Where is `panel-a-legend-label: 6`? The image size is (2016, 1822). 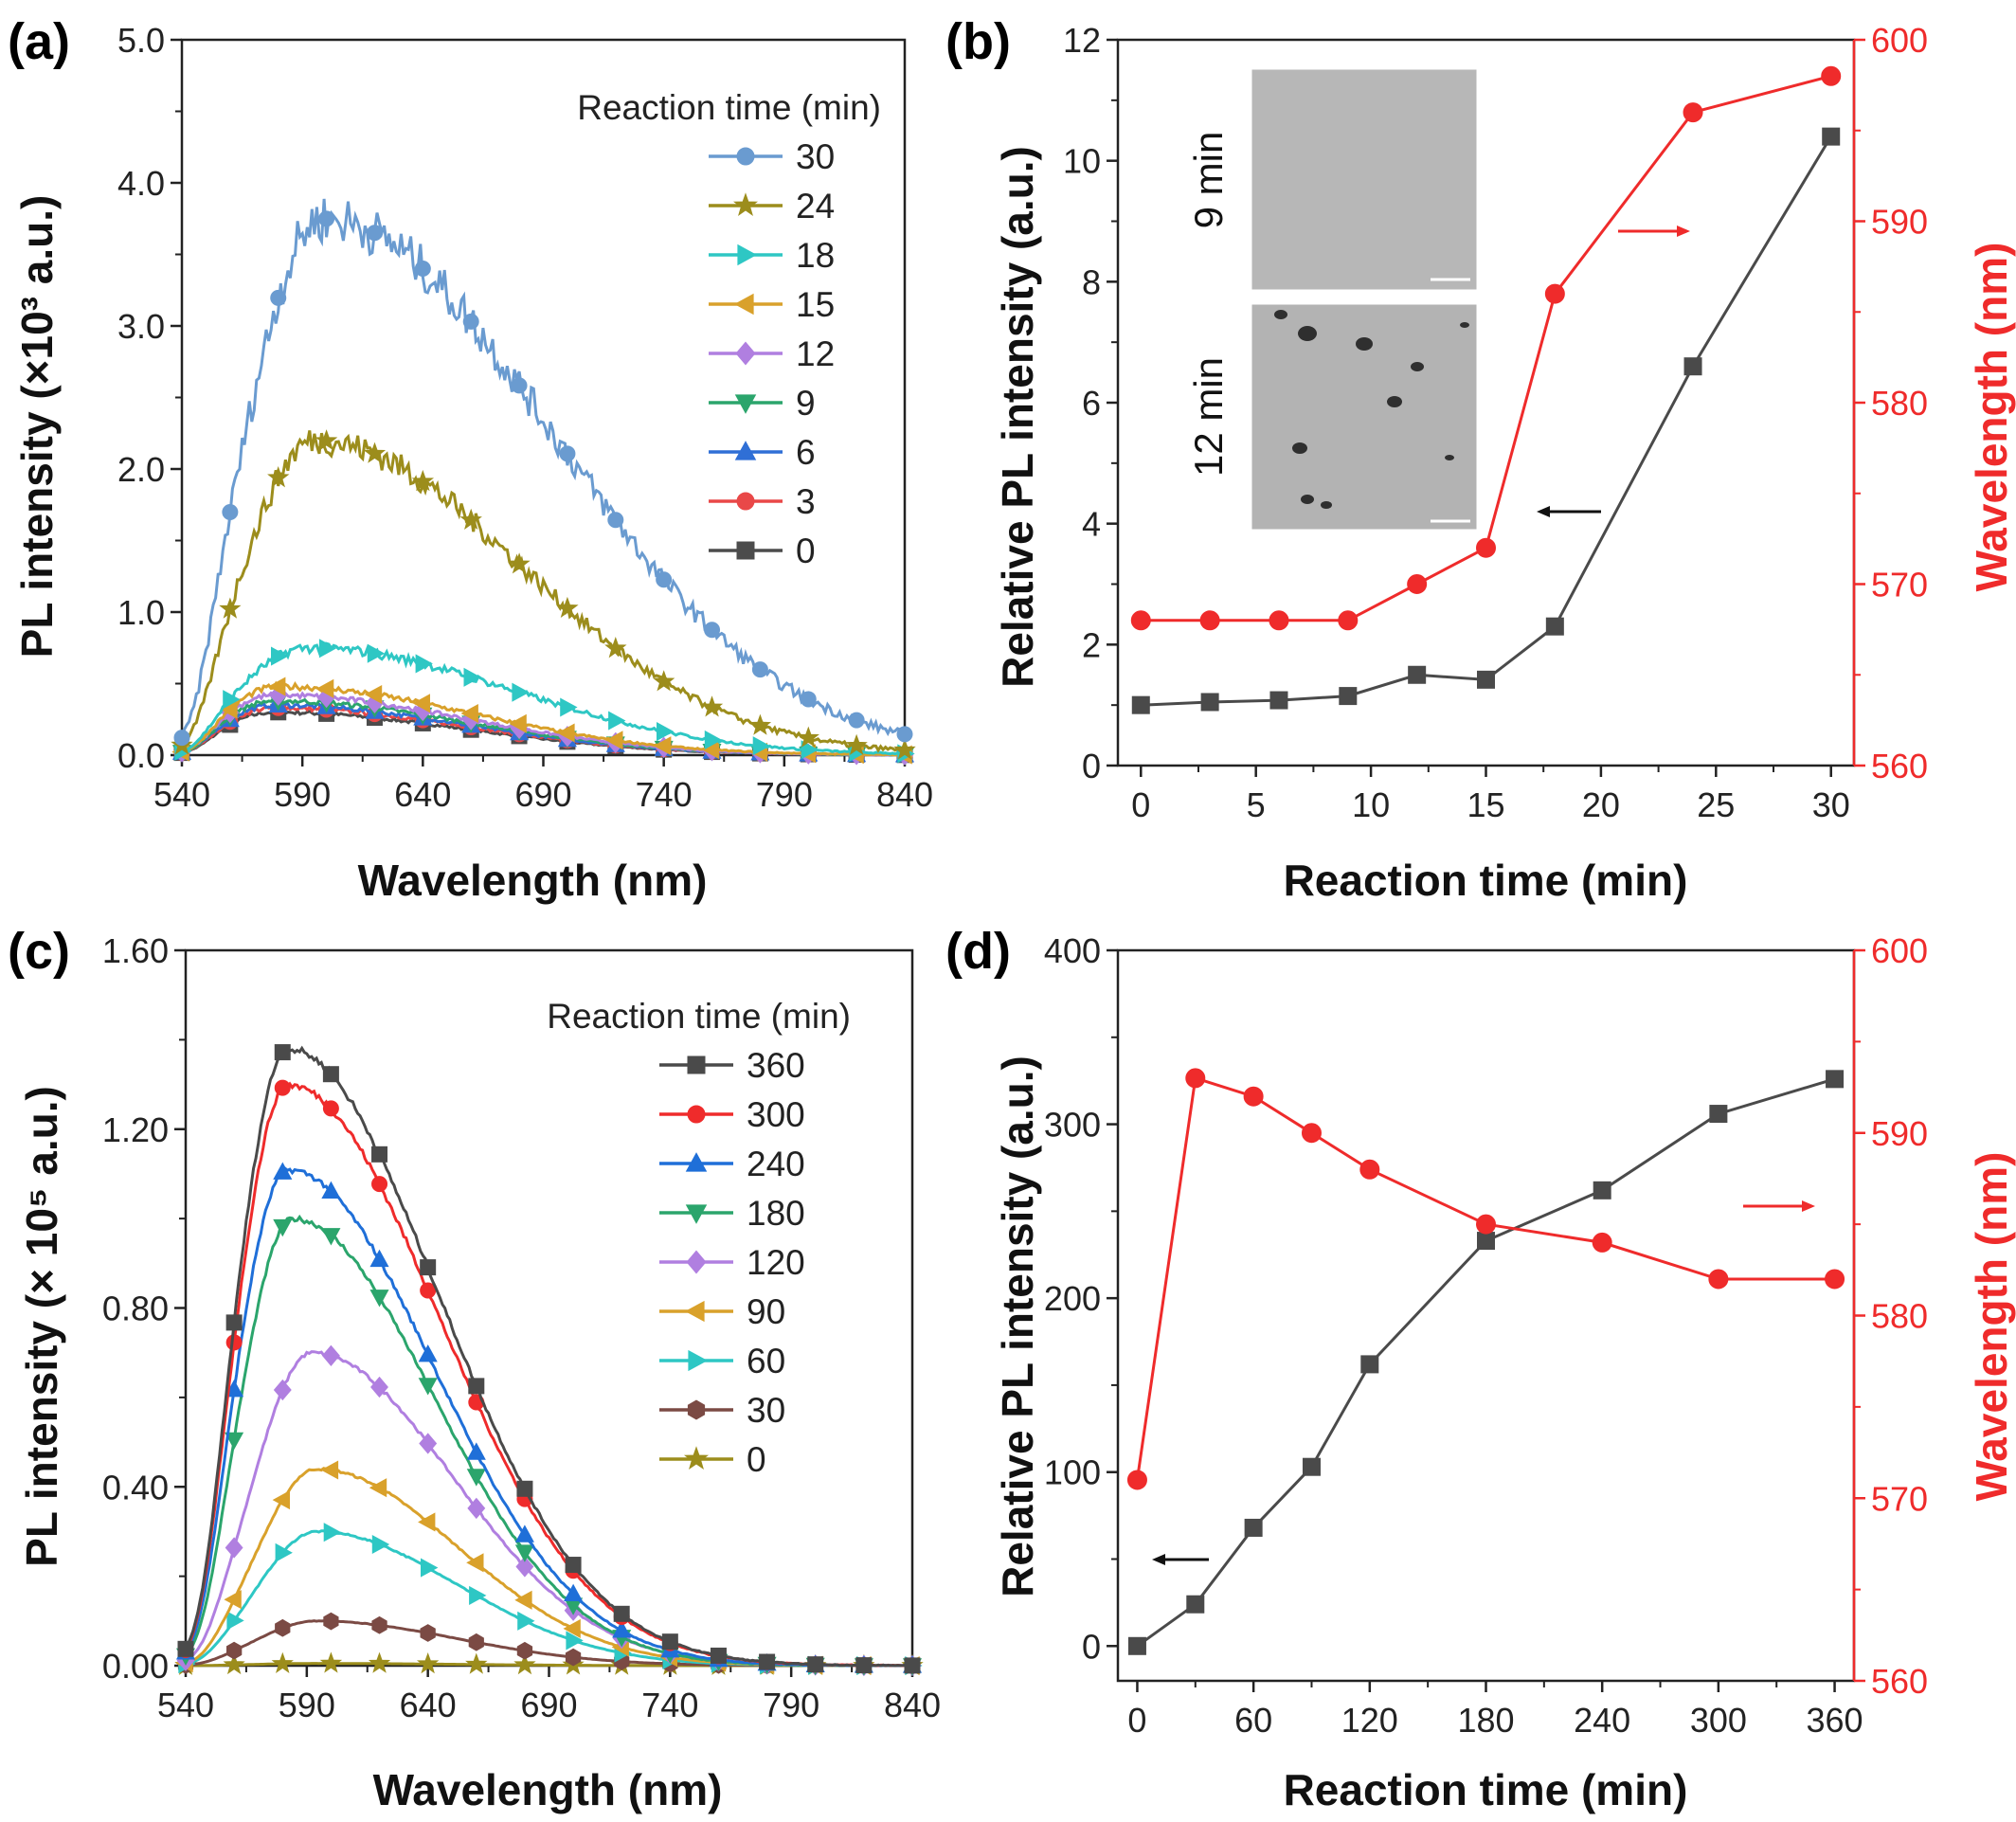
panel-a-legend-label: 6 is located at coordinates (806, 452).